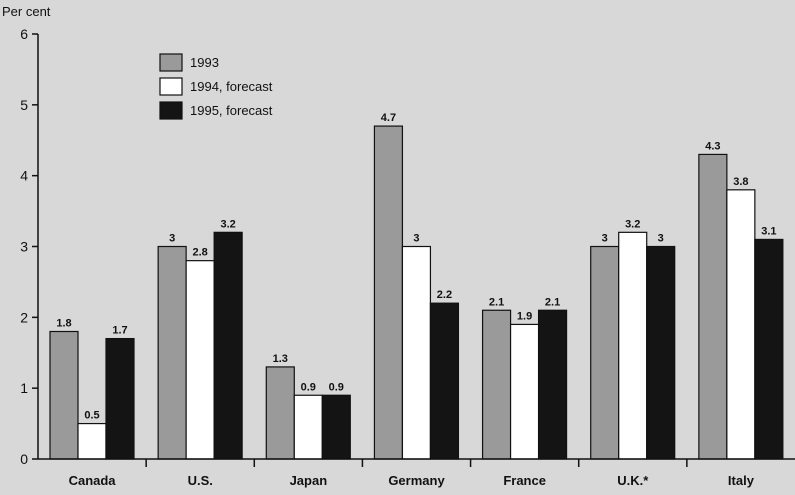 The image size is (795, 495). What do you see at coordinates (633, 480) in the screenshot?
I see `x-category-label: U.K.*` at bounding box center [633, 480].